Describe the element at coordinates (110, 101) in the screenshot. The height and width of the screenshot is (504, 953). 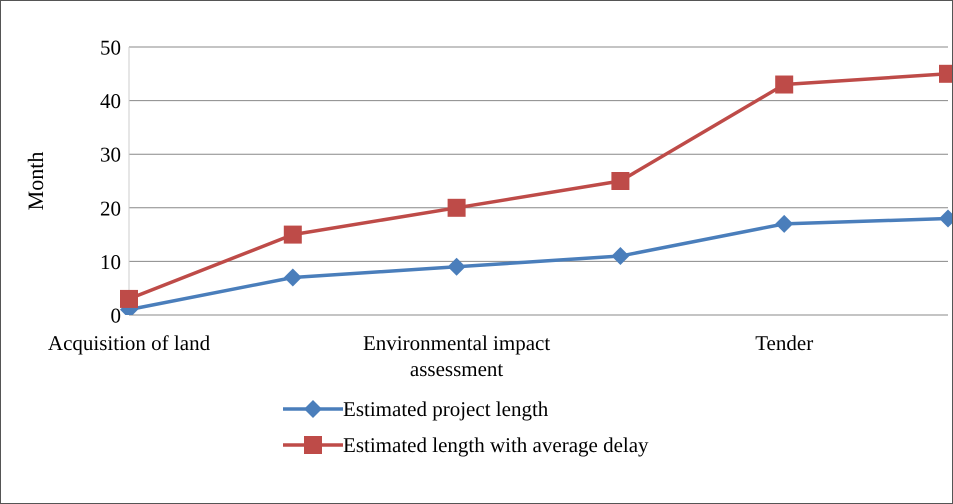
I see `y-tick-label: 40` at that location.